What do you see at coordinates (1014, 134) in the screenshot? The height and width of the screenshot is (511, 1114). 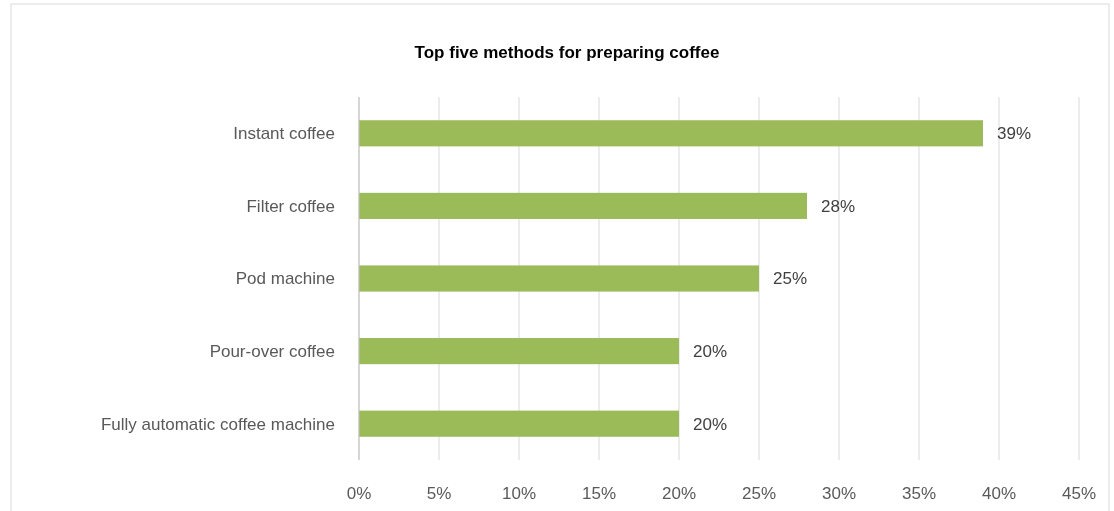 I see `data-label: 39%` at bounding box center [1014, 134].